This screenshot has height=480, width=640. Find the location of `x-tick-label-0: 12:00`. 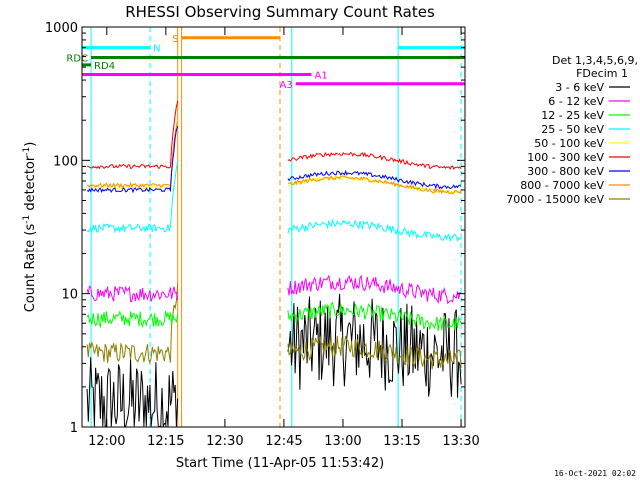

x-tick-label-0: 12:00 is located at coordinates (106, 441).